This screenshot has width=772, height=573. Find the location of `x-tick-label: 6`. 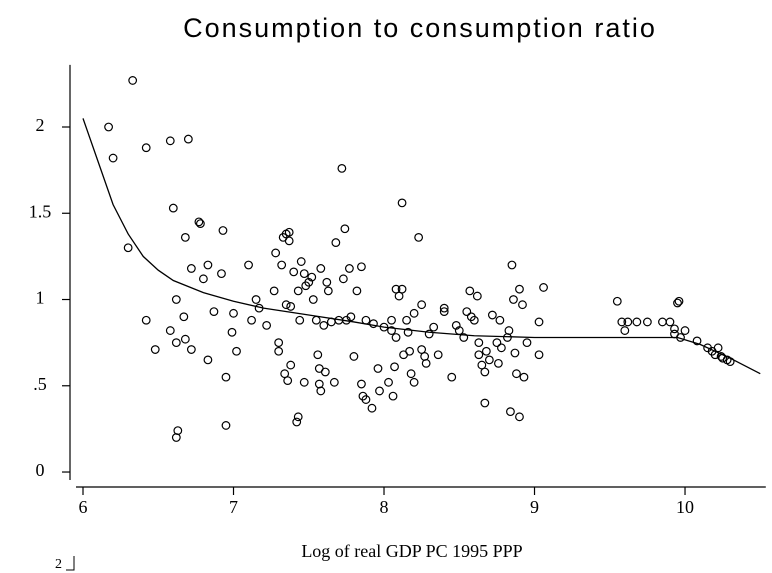

x-tick-label: 6 is located at coordinates (83, 507).